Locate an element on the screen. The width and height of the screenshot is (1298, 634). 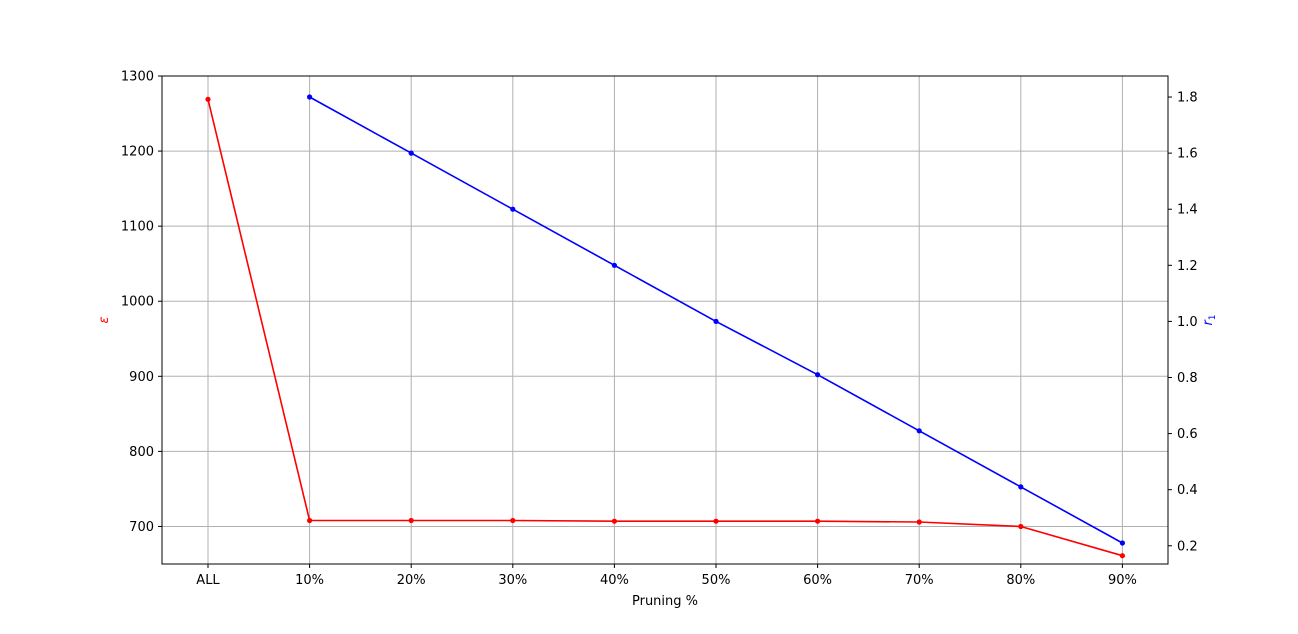
right-y-tick-label: 1.0 is located at coordinates (1187, 322).